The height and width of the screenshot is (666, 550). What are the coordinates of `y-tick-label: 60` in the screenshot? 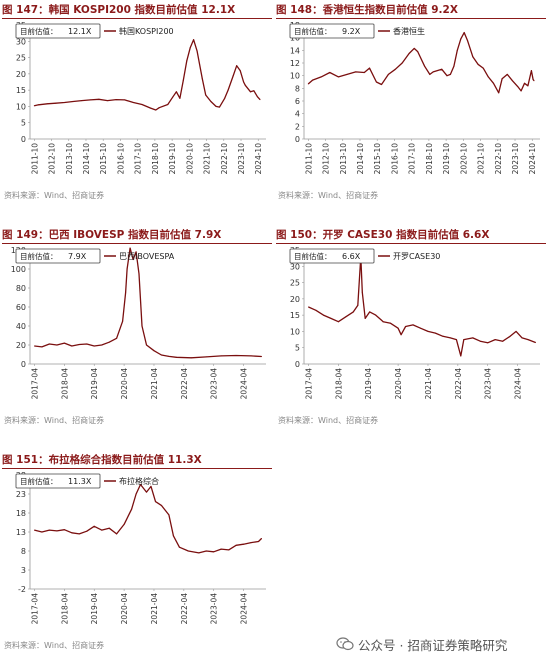 It's located at (21, 307).